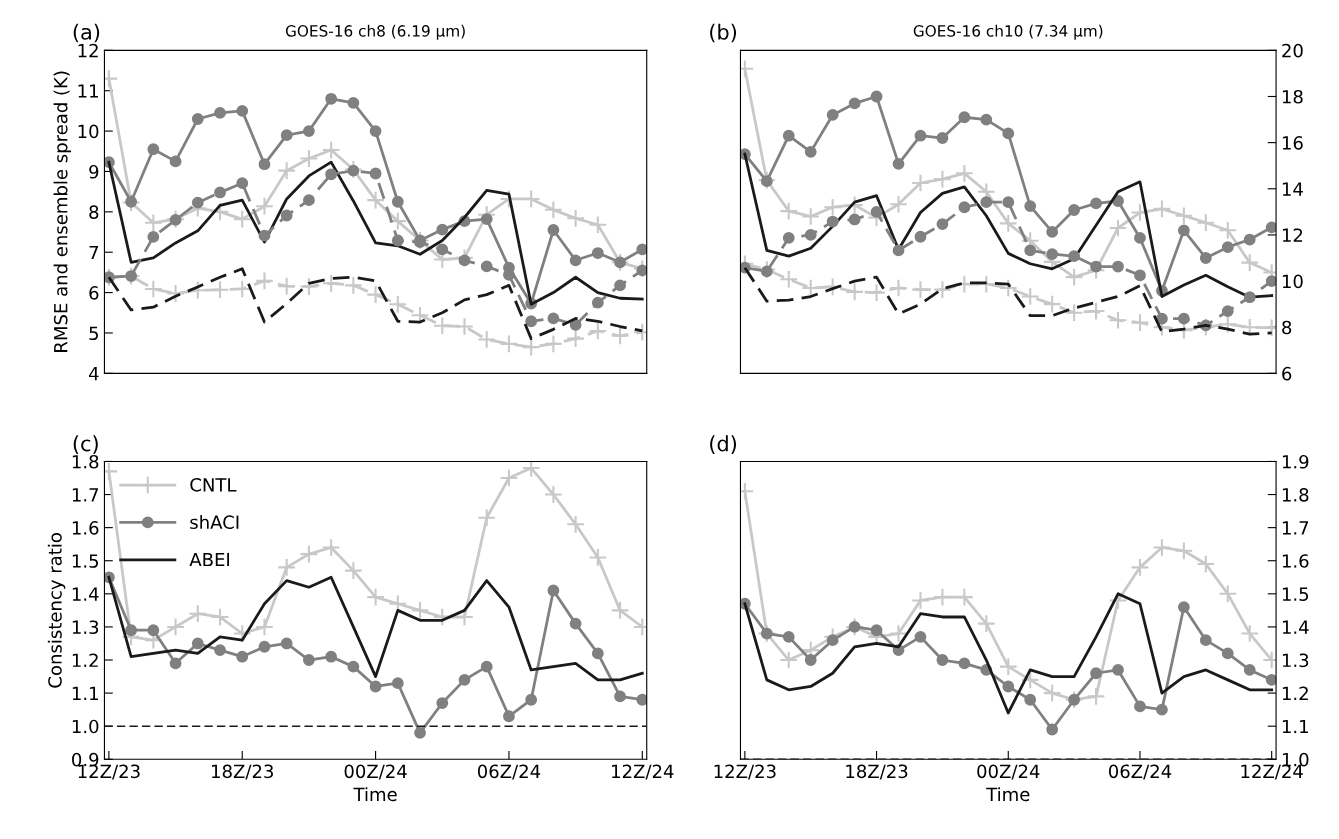  What do you see at coordinates (213, 485) in the screenshot?
I see `legend-label: CNTL` at bounding box center [213, 485].